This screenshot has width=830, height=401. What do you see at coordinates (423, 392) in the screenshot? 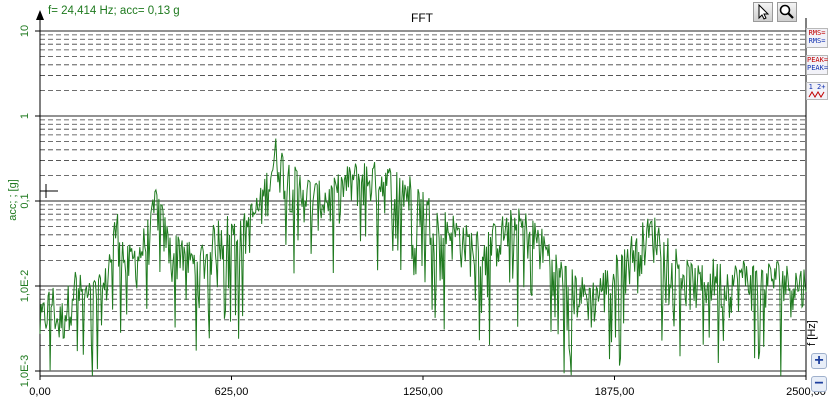
I see `x-tick-label: 1250,00` at bounding box center [423, 392].